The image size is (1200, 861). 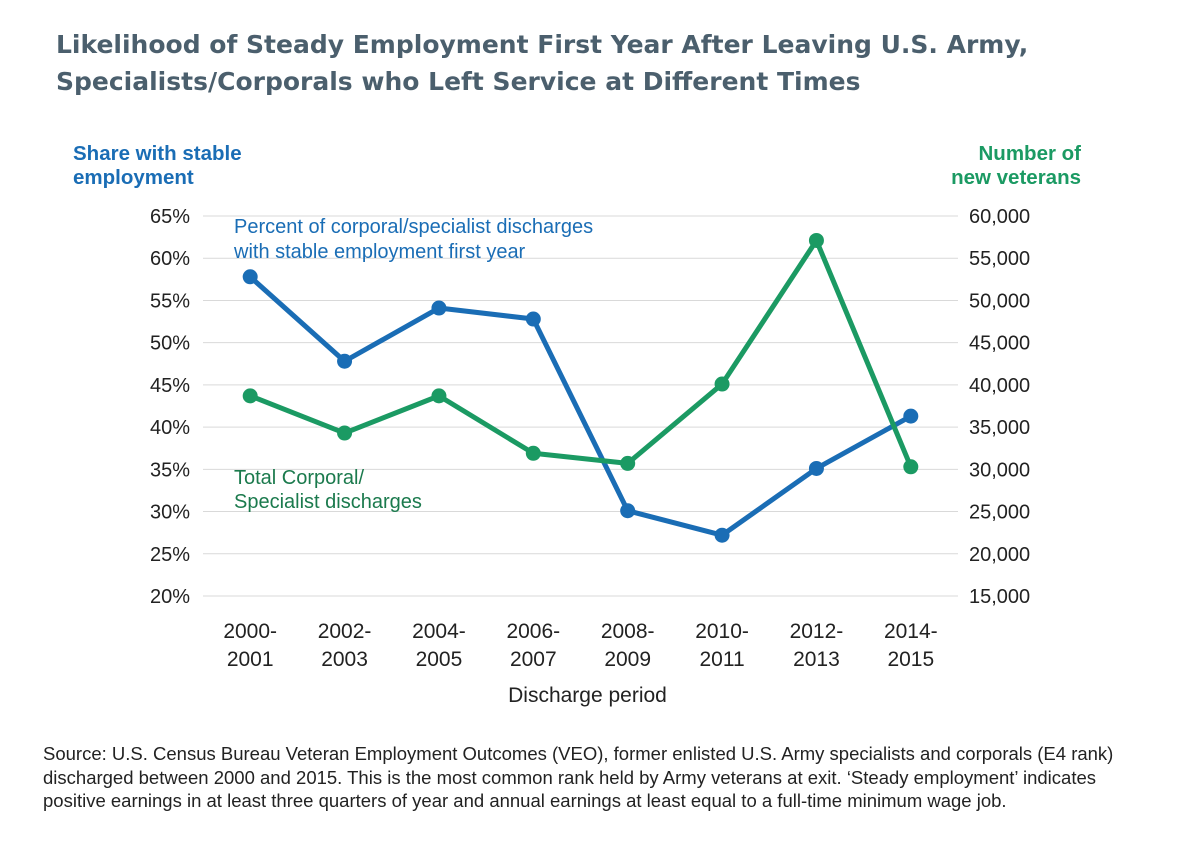 What do you see at coordinates (250, 631) in the screenshot?
I see `x-tick-label: 2000-` at bounding box center [250, 631].